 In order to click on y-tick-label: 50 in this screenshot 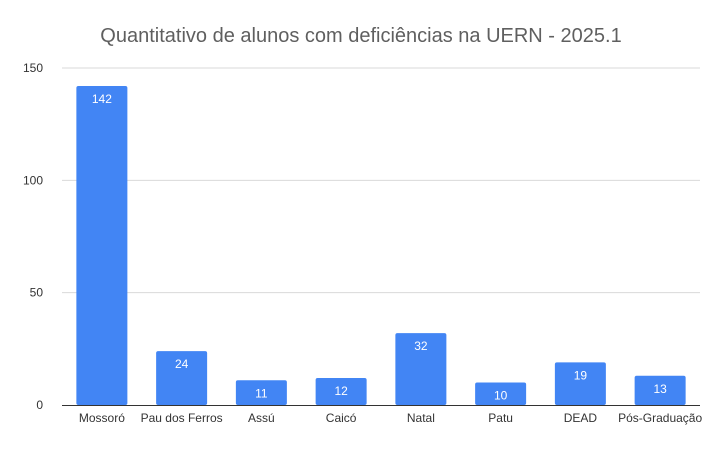, I will do `click(37, 293)`.